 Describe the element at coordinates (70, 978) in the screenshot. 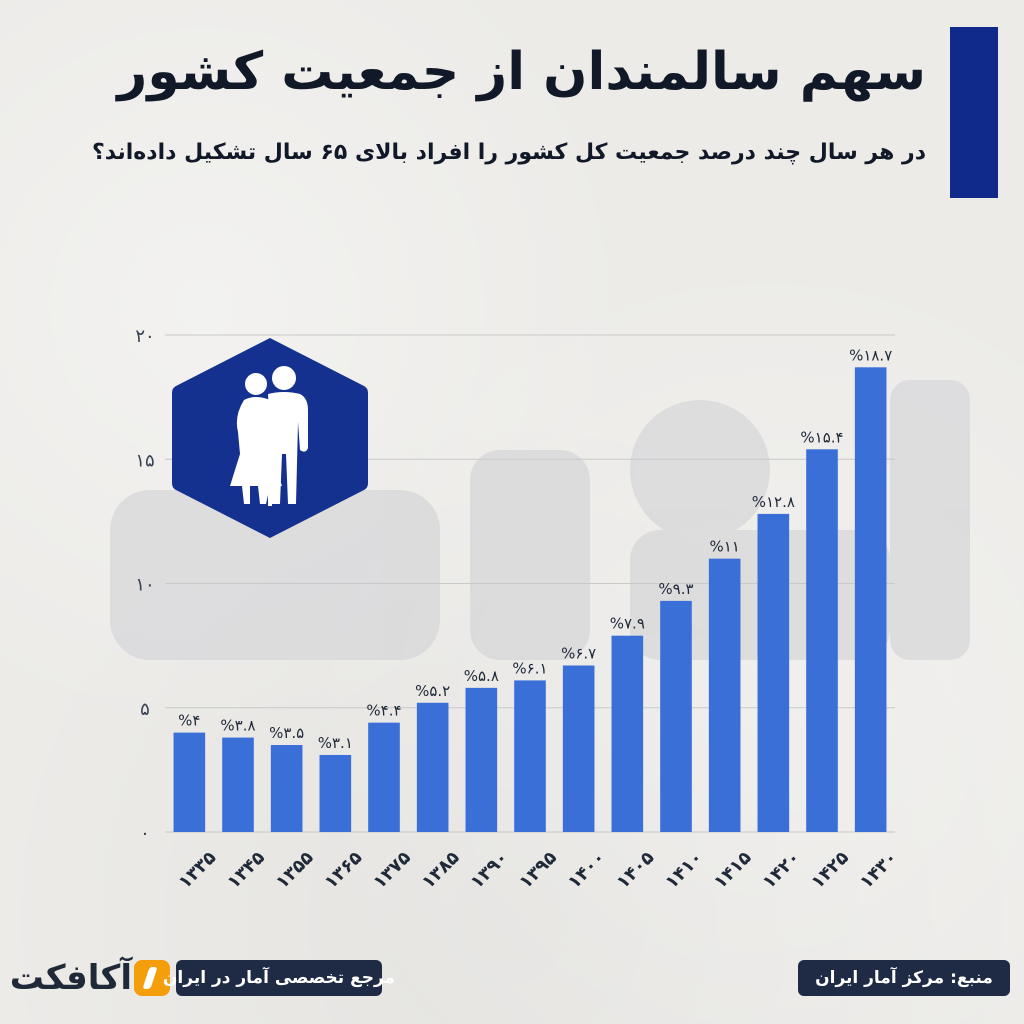

I see `brand-logo-text: آکافکت` at that location.